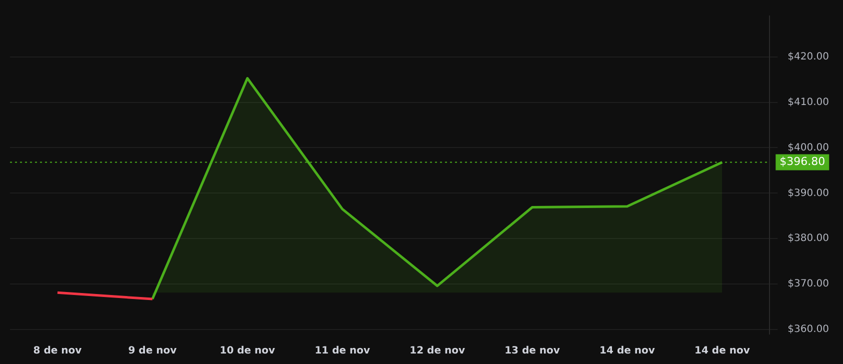  What do you see at coordinates (809, 193) in the screenshot?
I see `y-tick-label: $390.00` at bounding box center [809, 193].